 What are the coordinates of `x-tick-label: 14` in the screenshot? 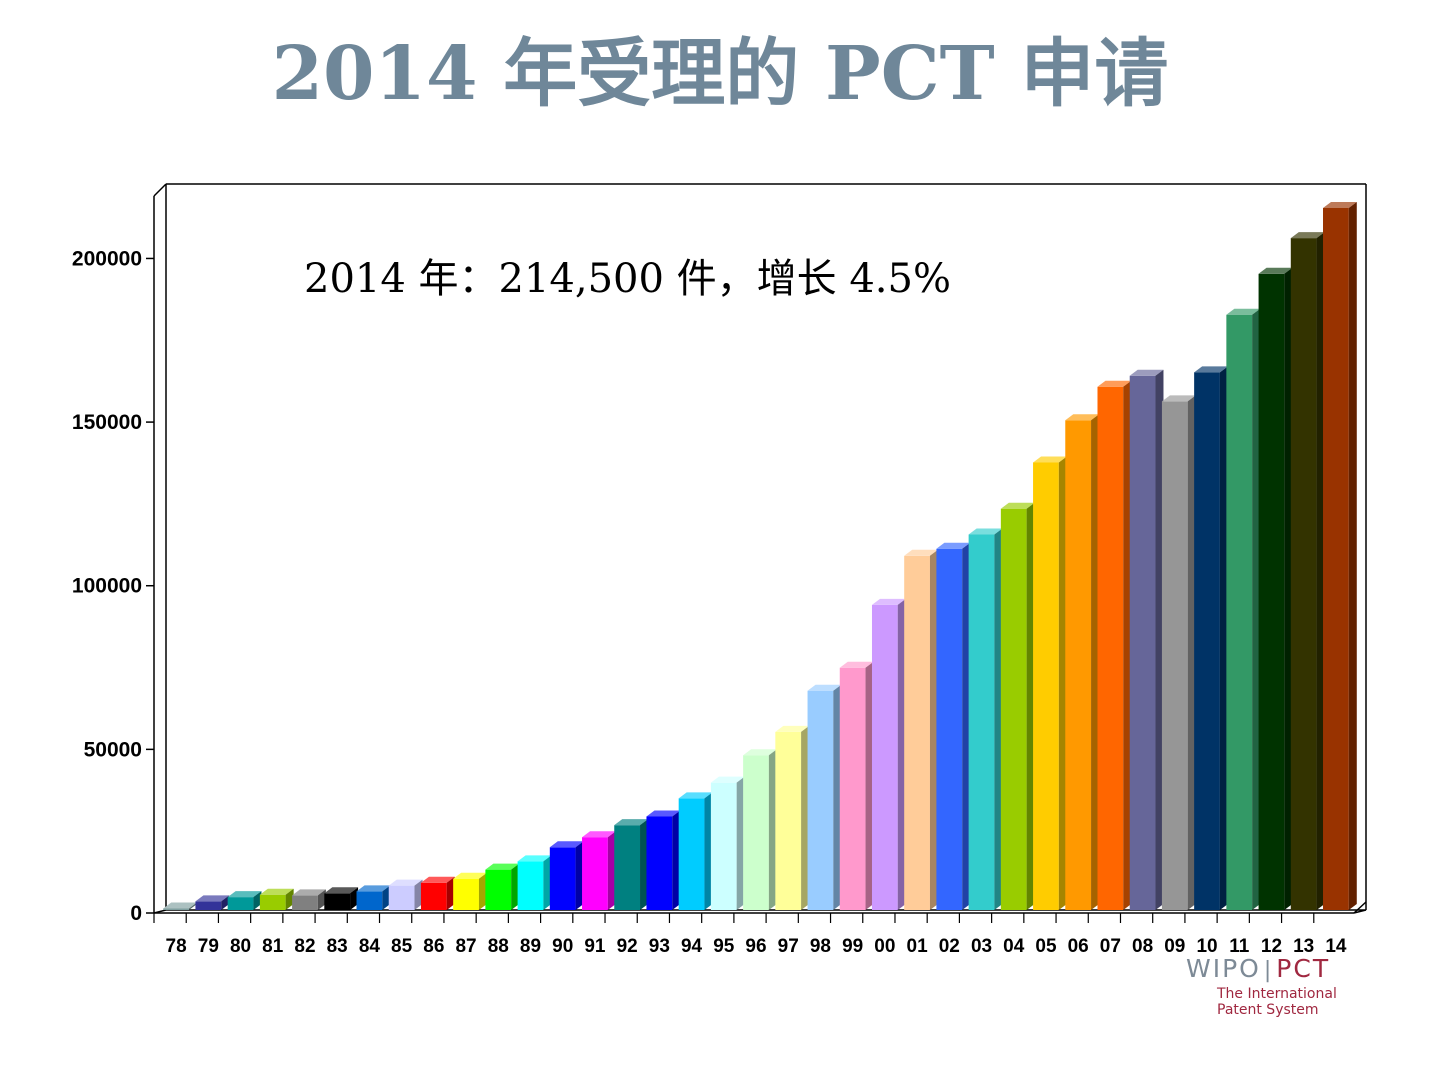 It's located at (1336, 946).